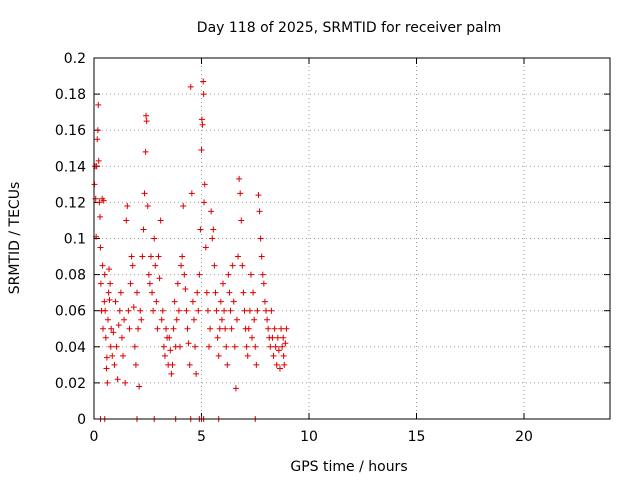 The width and height of the screenshot is (640, 480). What do you see at coordinates (70, 276) in the screenshot?
I see `y-tick-label: 0.08` at bounding box center [70, 276].